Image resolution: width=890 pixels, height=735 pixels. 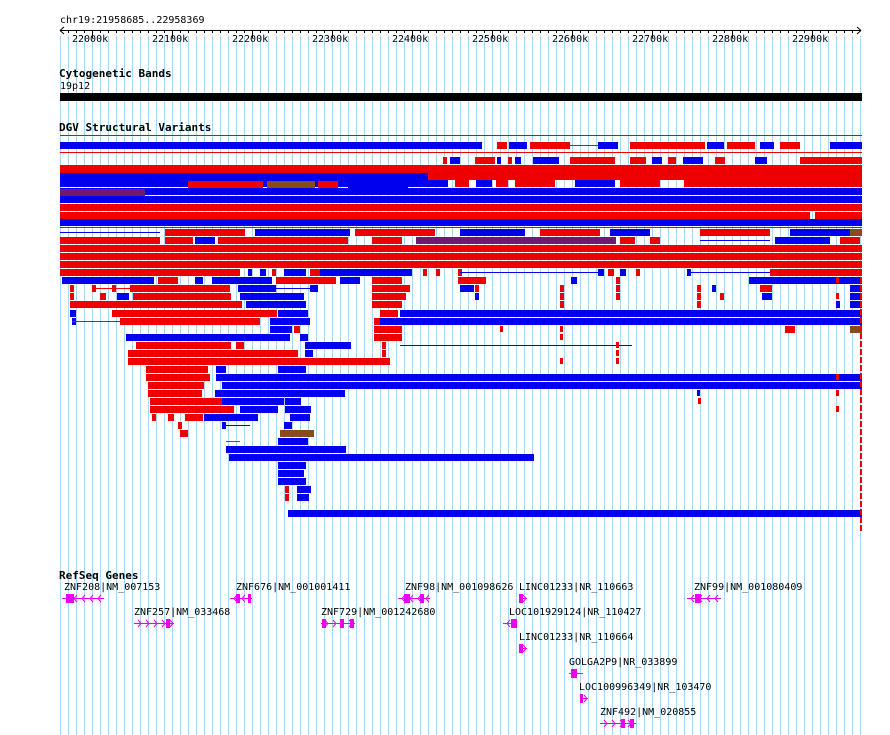 What do you see at coordinates (115, 73) in the screenshot?
I see `cytoband-track-title: Cytogenetic Bands` at bounding box center [115, 73].